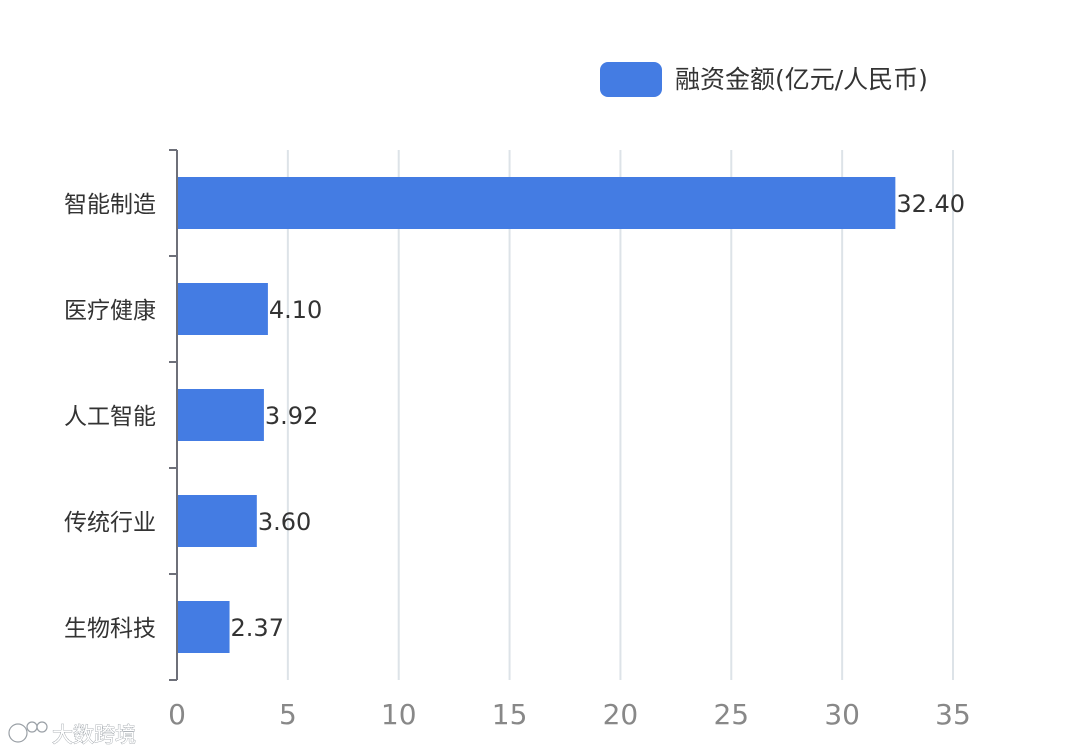  Describe the element at coordinates (399, 714) in the screenshot. I see `x-tick-label: 10` at that location.